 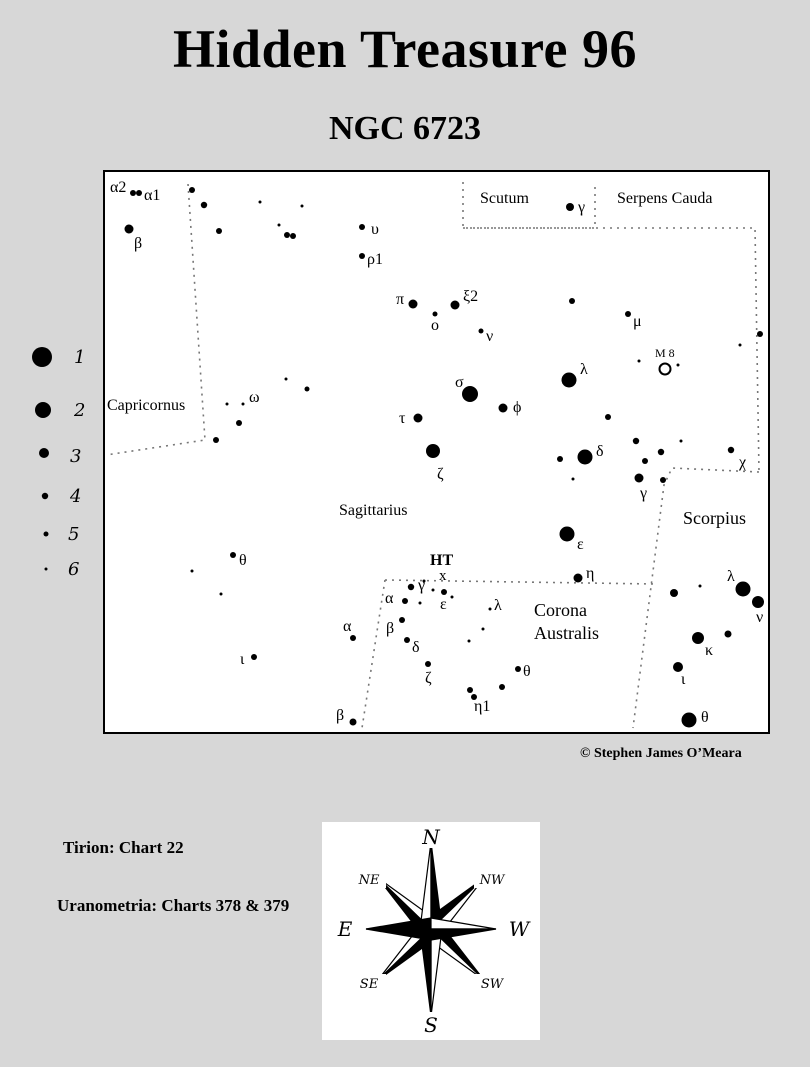 What do you see at coordinates (714, 518) in the screenshot?
I see `constellation-scorpius: Scorpius` at bounding box center [714, 518].